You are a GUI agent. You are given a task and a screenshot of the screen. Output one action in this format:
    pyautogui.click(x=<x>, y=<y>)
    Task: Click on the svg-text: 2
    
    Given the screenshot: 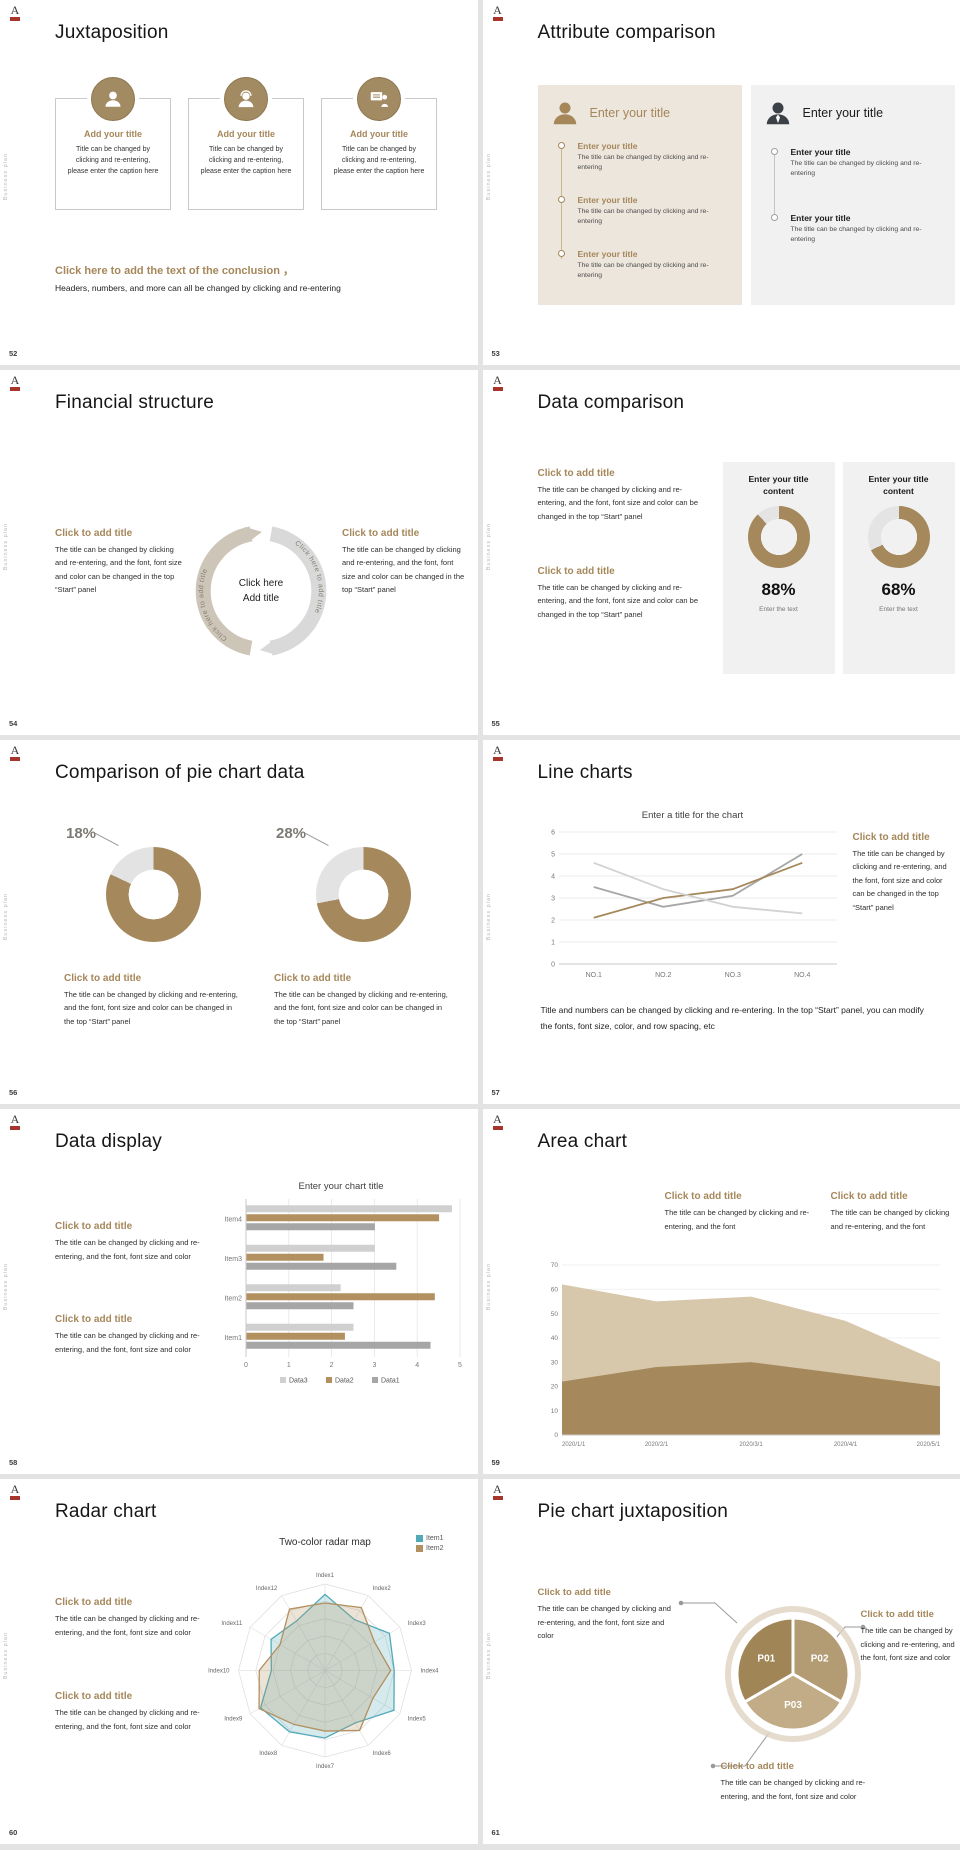 What is the action you would take?
    pyautogui.click(x=332, y=1365)
    